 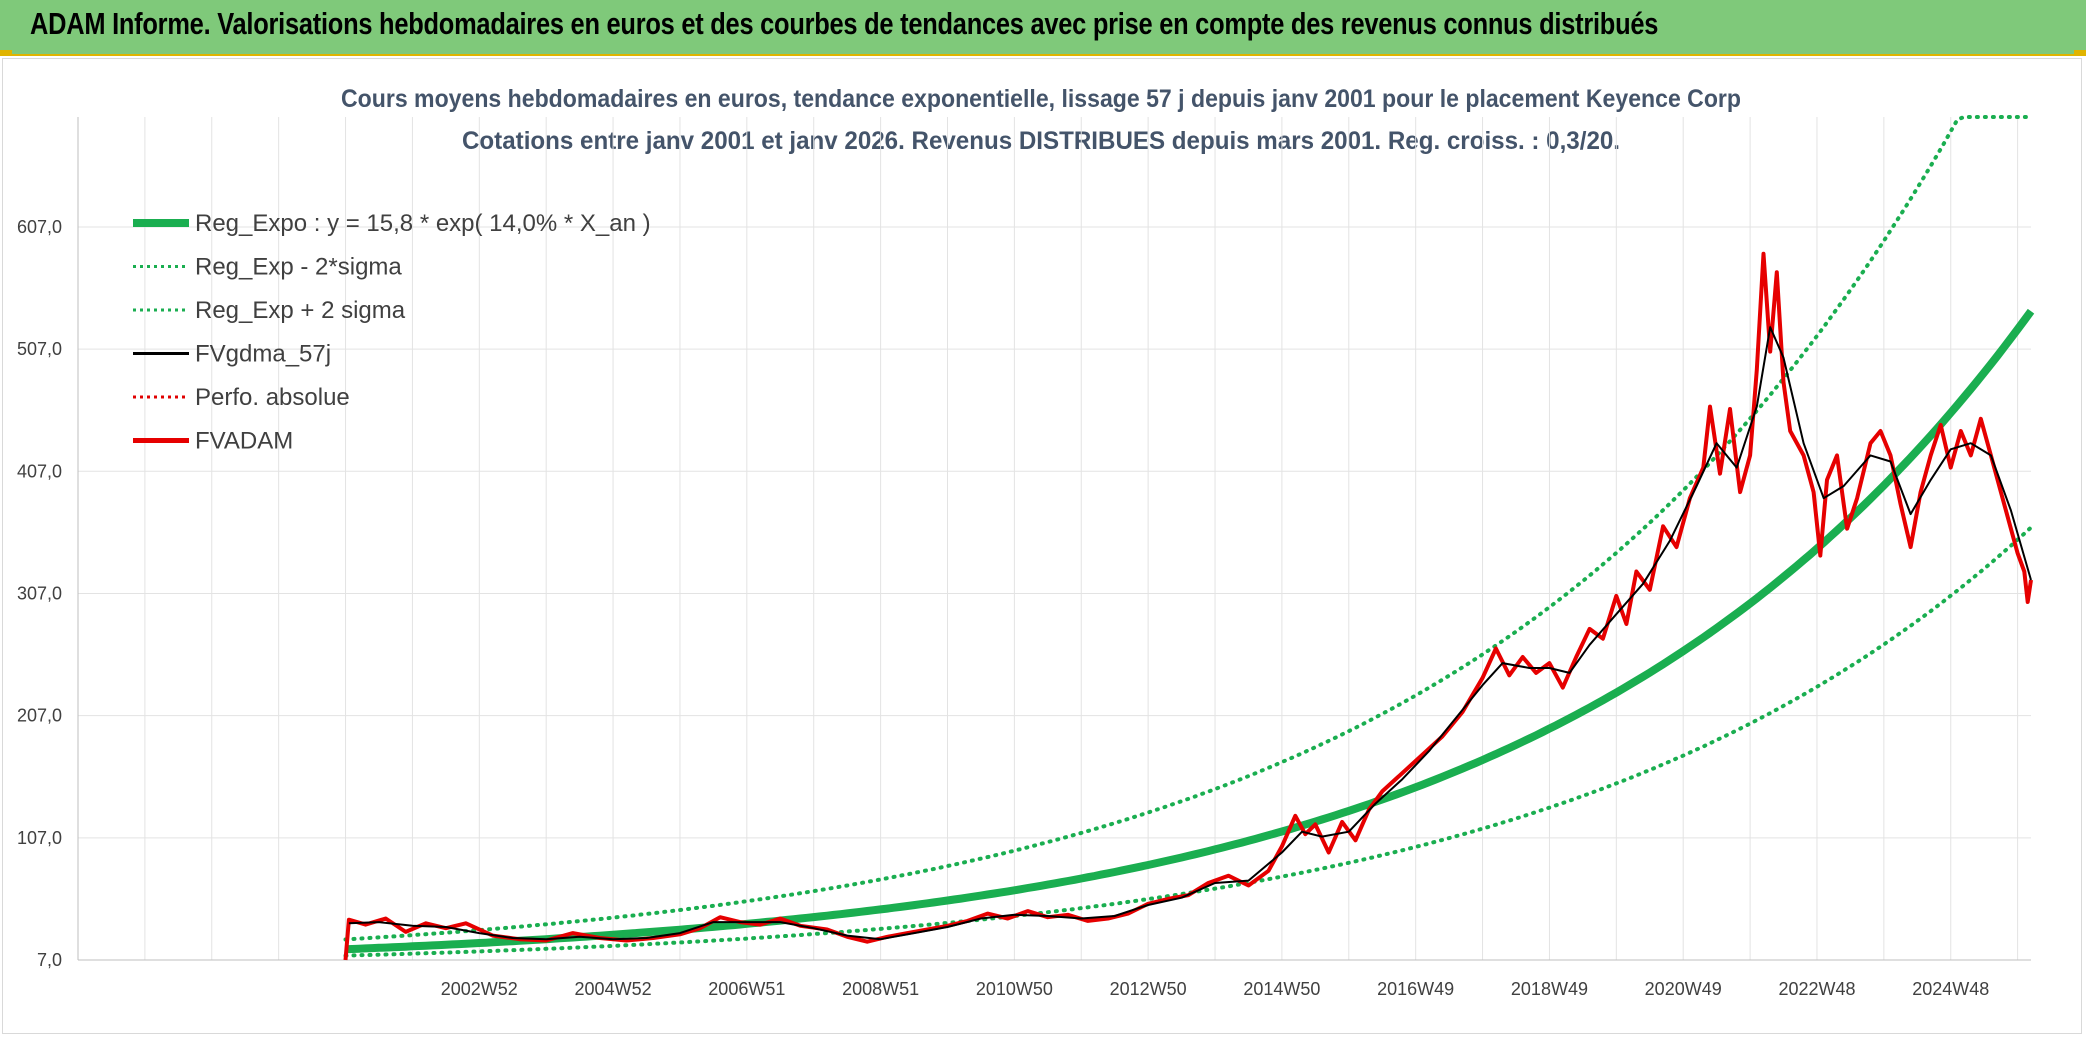 I want to click on legend-label: Reg_Exp + 2 sigma, so click(x=300, y=310).